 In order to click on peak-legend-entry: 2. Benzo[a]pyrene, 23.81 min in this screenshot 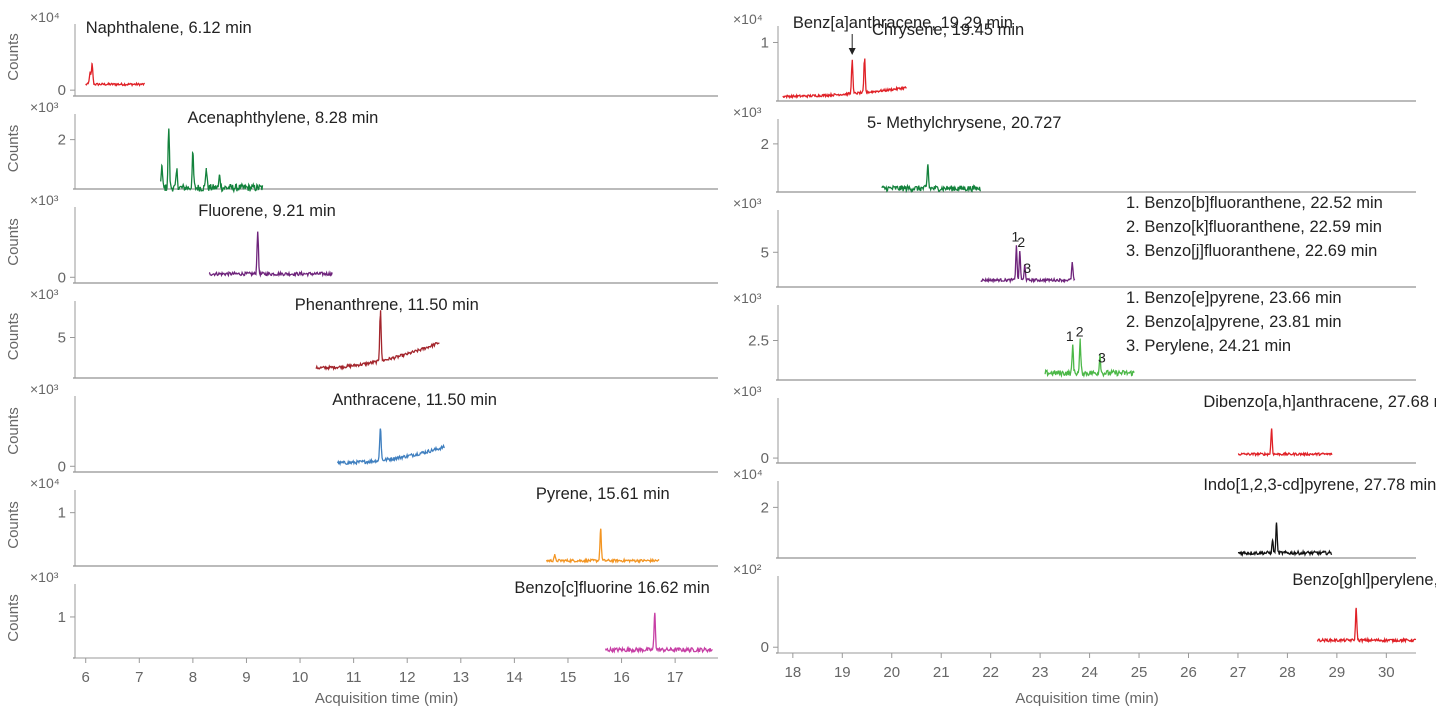, I will do `click(1234, 322)`.